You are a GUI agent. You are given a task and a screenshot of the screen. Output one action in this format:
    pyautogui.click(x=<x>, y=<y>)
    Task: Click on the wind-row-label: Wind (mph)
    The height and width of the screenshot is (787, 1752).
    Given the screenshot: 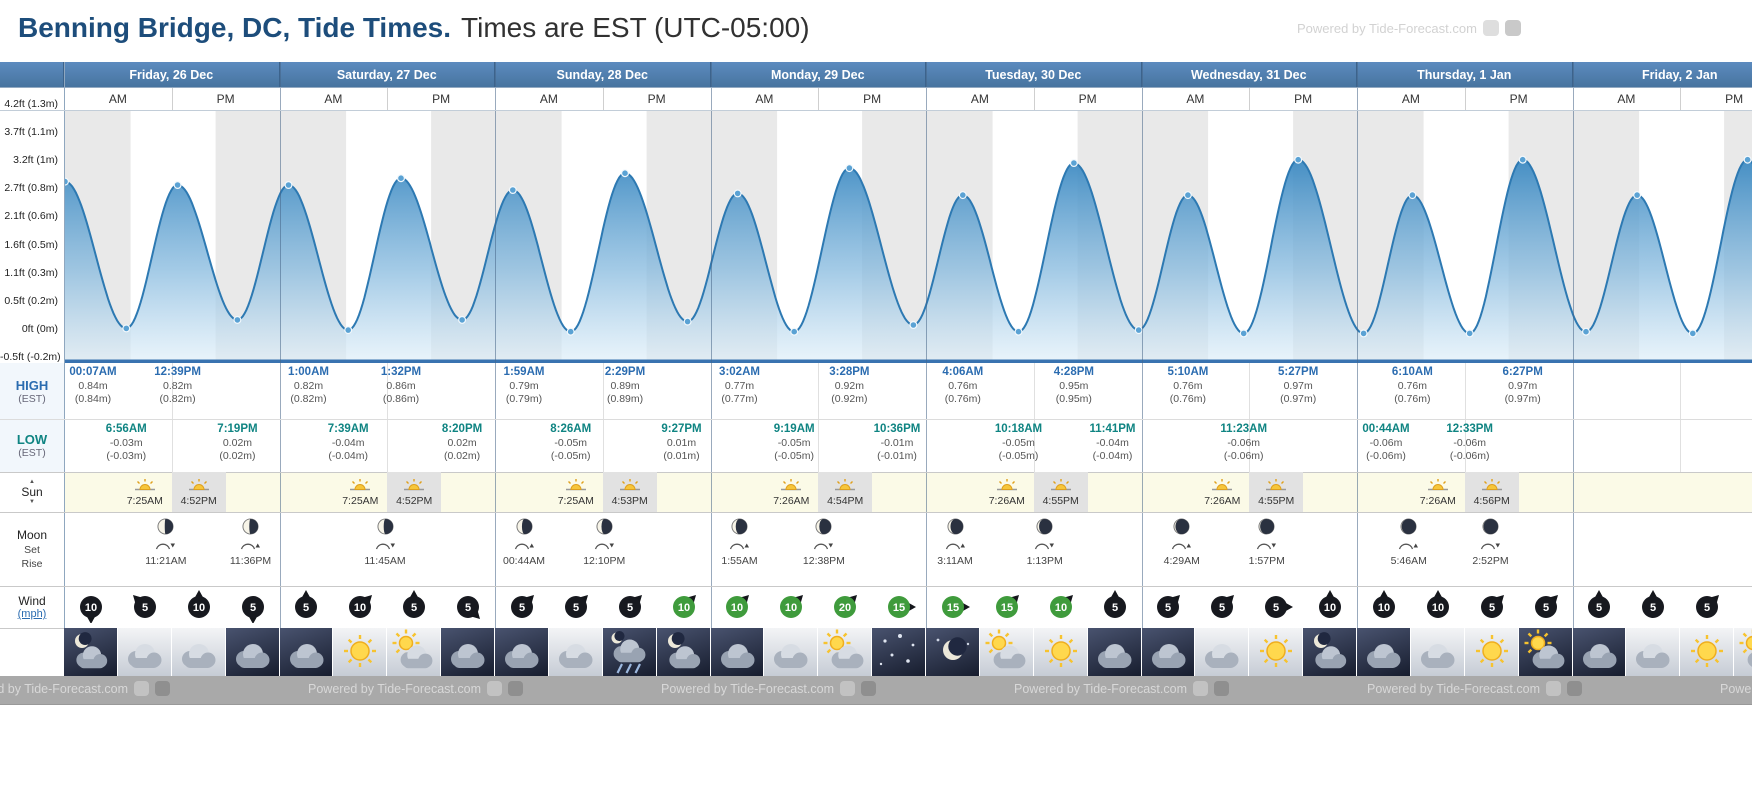 What is the action you would take?
    pyautogui.click(x=32, y=607)
    